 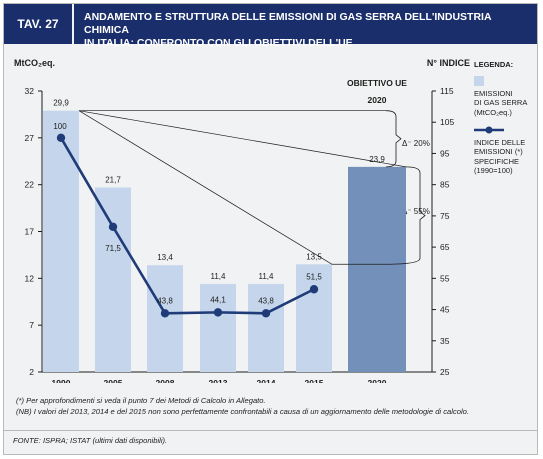 What do you see at coordinates (493, 93) in the screenshot?
I see `legend-bar-label-1: EMISSIONI` at bounding box center [493, 93].